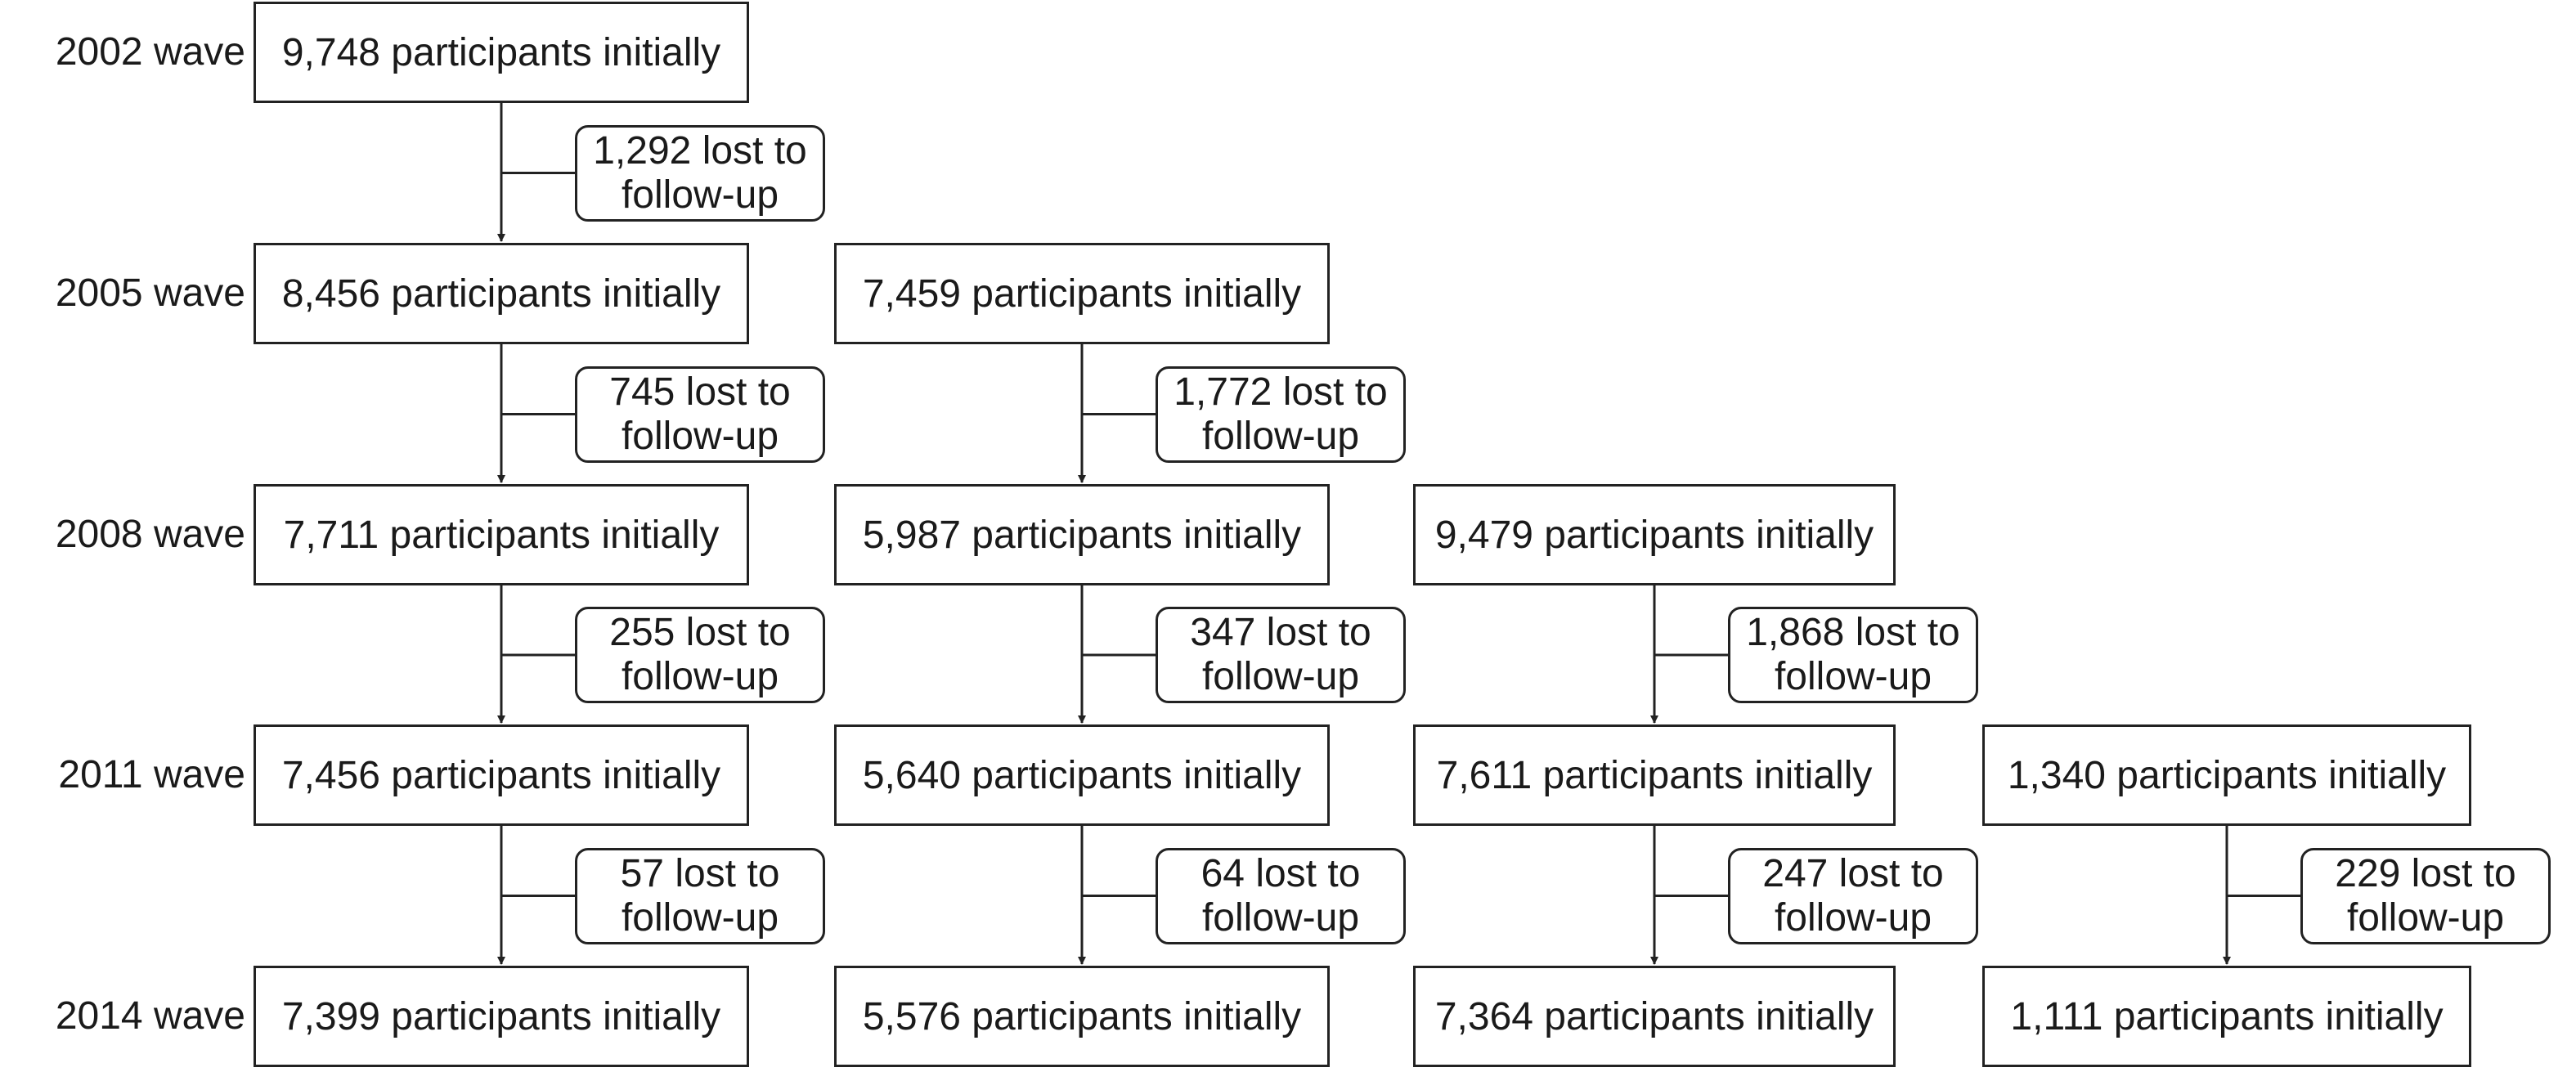 Image resolution: width=2576 pixels, height=1072 pixels. I want to click on loss-count-text: 1,772 lost to, so click(1281, 392).